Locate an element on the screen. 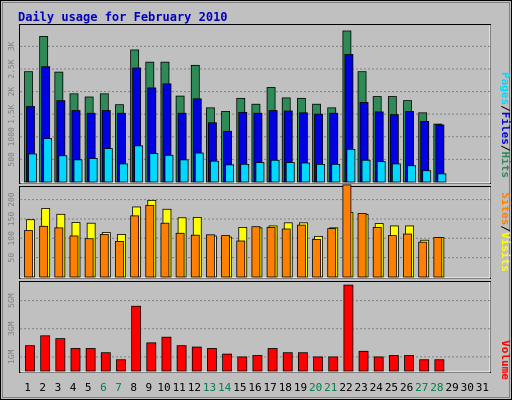  y-tick-label: 2.5K is located at coordinates (11, 68).